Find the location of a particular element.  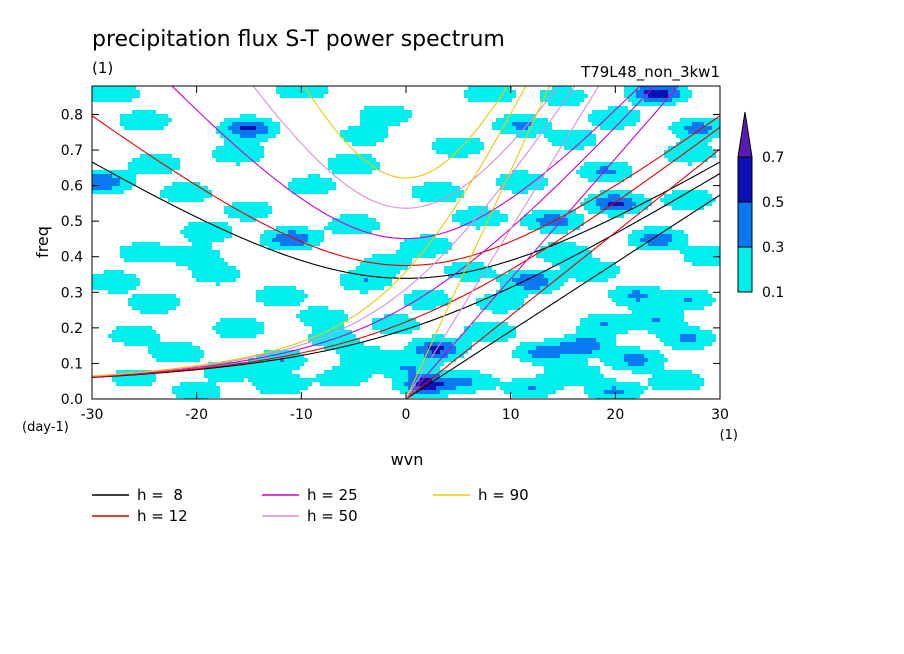

dispersion-curve-ig-h50 is located at coordinates (406, 147).